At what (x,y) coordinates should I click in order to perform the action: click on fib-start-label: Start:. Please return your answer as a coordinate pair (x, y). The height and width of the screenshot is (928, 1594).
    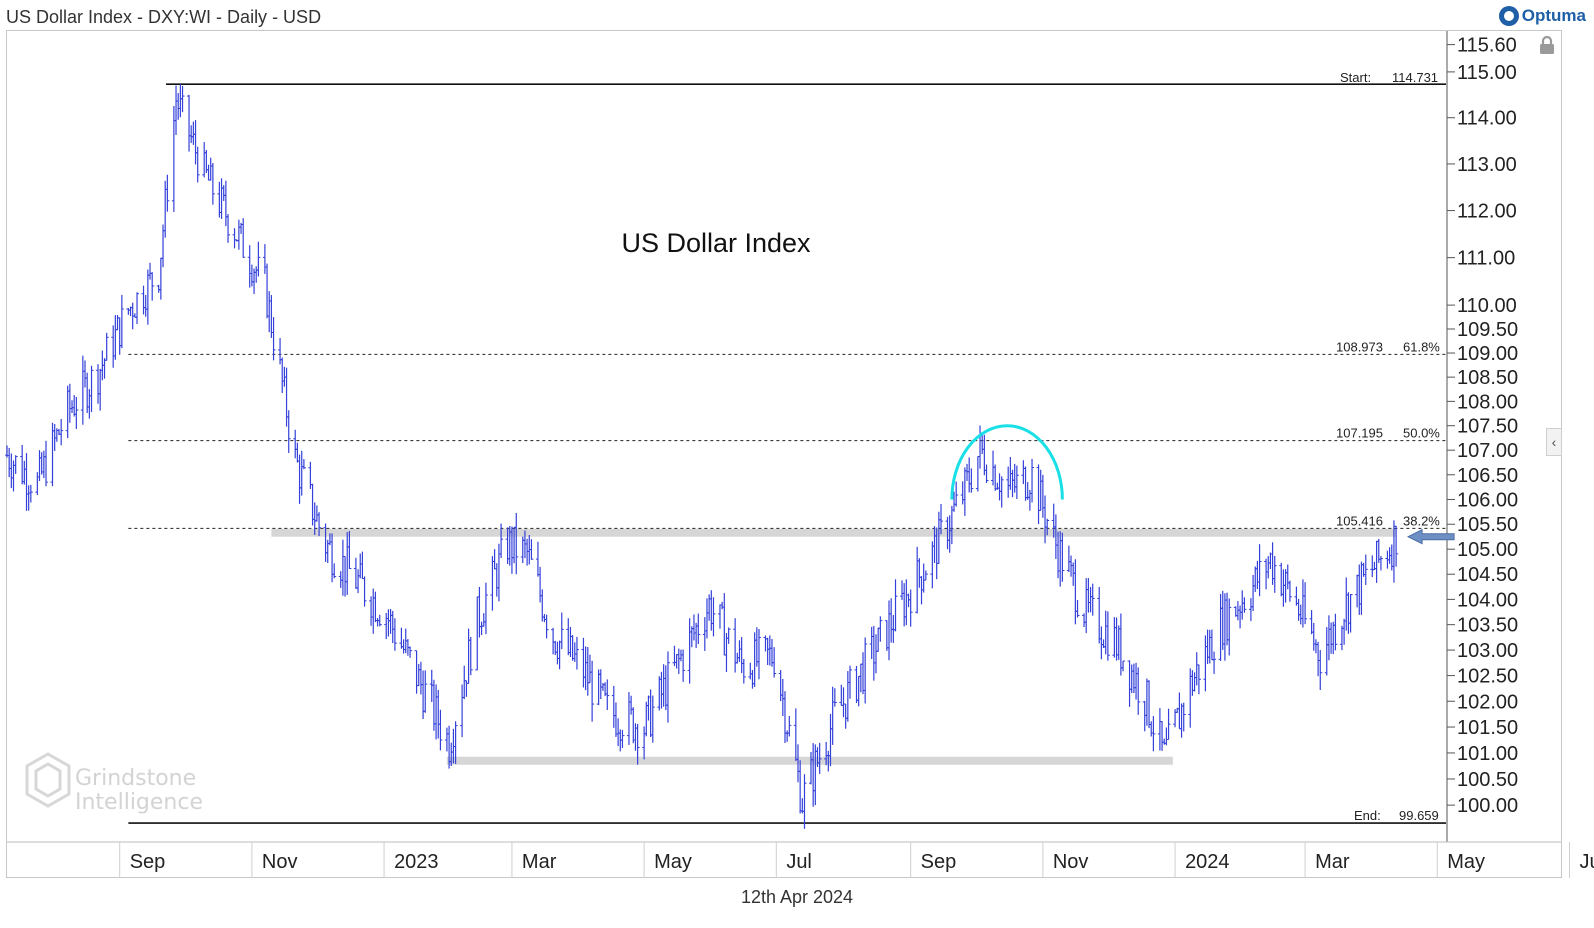
    Looking at the image, I should click on (1355, 77).